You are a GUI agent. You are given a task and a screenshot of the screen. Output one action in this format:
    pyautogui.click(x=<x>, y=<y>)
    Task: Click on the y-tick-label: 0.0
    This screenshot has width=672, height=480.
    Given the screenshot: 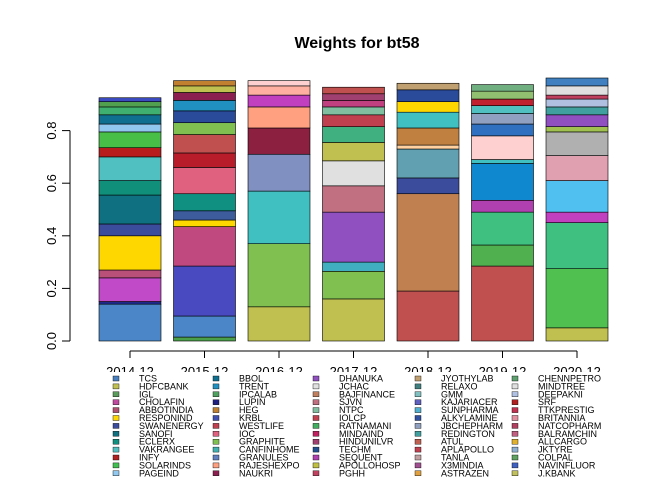 What is the action you would take?
    pyautogui.click(x=51, y=341)
    